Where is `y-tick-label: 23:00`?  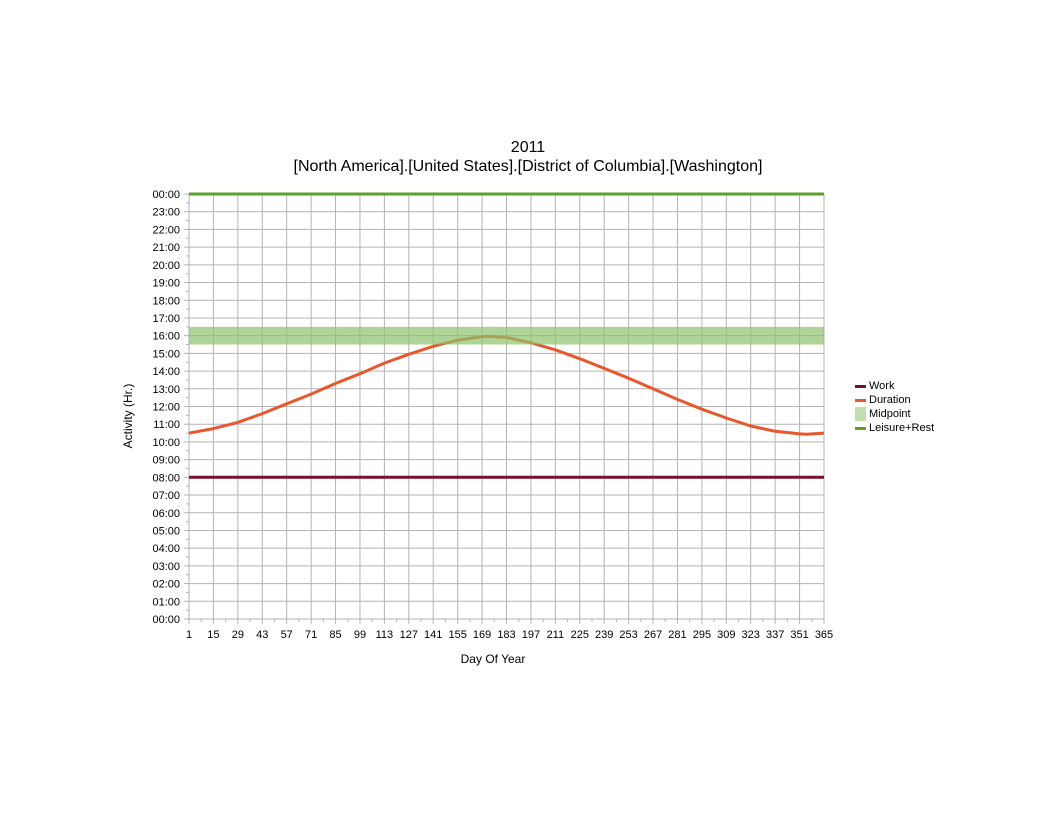 y-tick-label: 23:00 is located at coordinates (166, 213).